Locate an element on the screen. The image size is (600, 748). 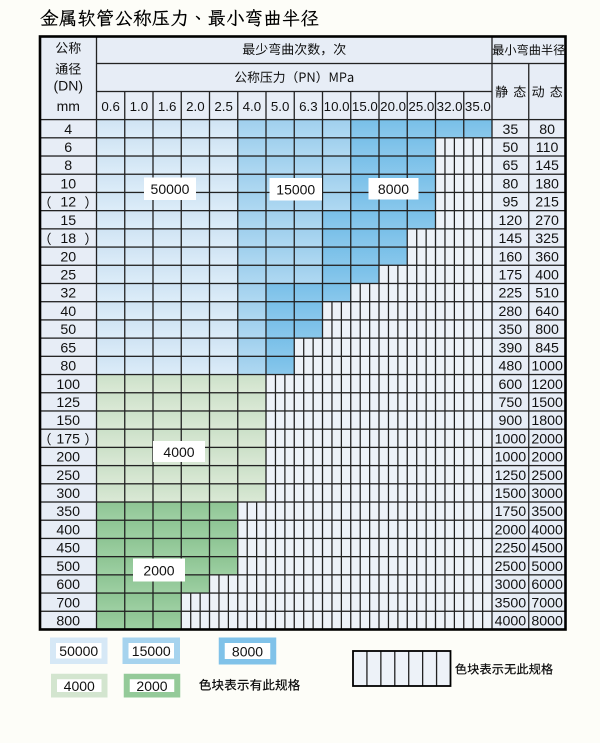
svg-text: 2.0 is located at coordinates (195, 106).